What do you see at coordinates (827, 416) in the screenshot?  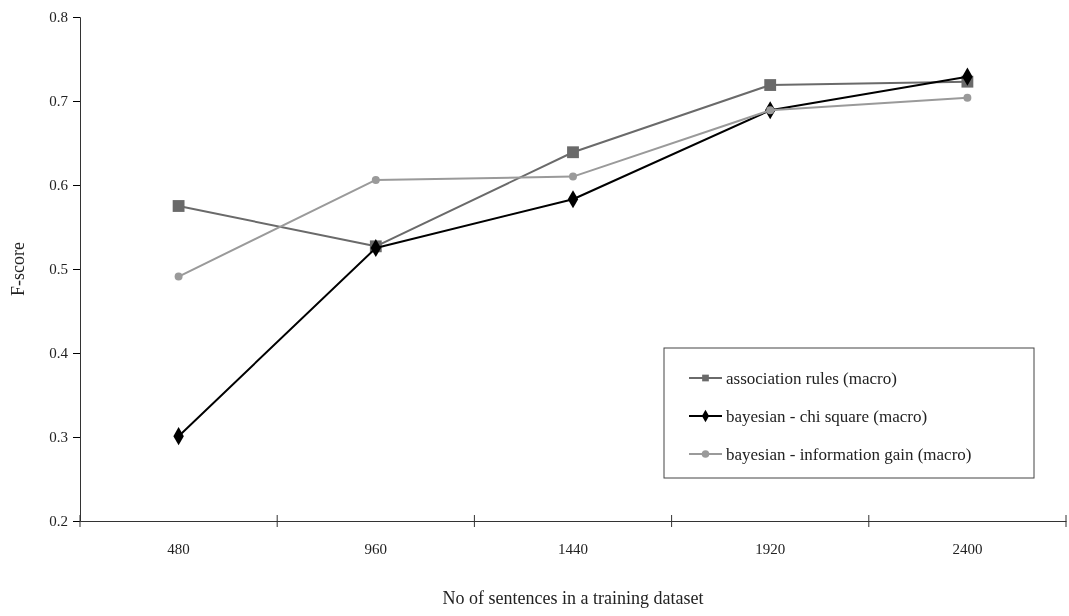 I see `legend-label: bayesian - chi square (macro)` at bounding box center [827, 416].